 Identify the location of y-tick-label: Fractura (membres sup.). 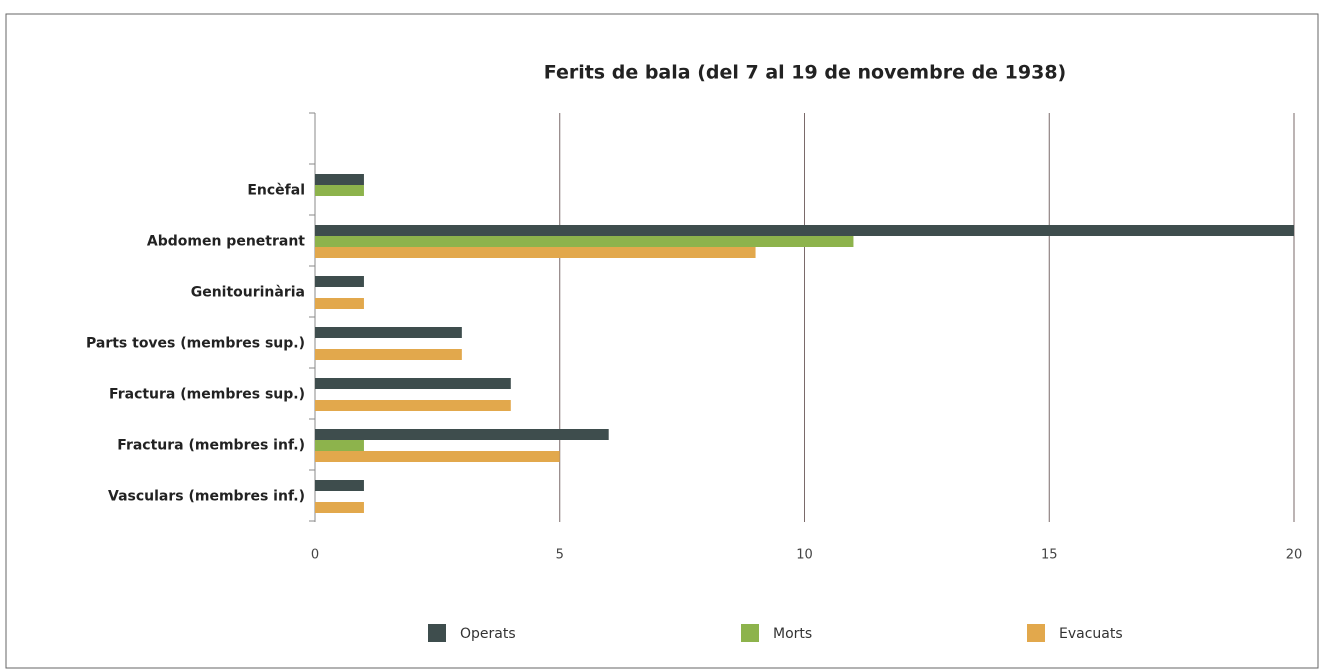
(207, 395).